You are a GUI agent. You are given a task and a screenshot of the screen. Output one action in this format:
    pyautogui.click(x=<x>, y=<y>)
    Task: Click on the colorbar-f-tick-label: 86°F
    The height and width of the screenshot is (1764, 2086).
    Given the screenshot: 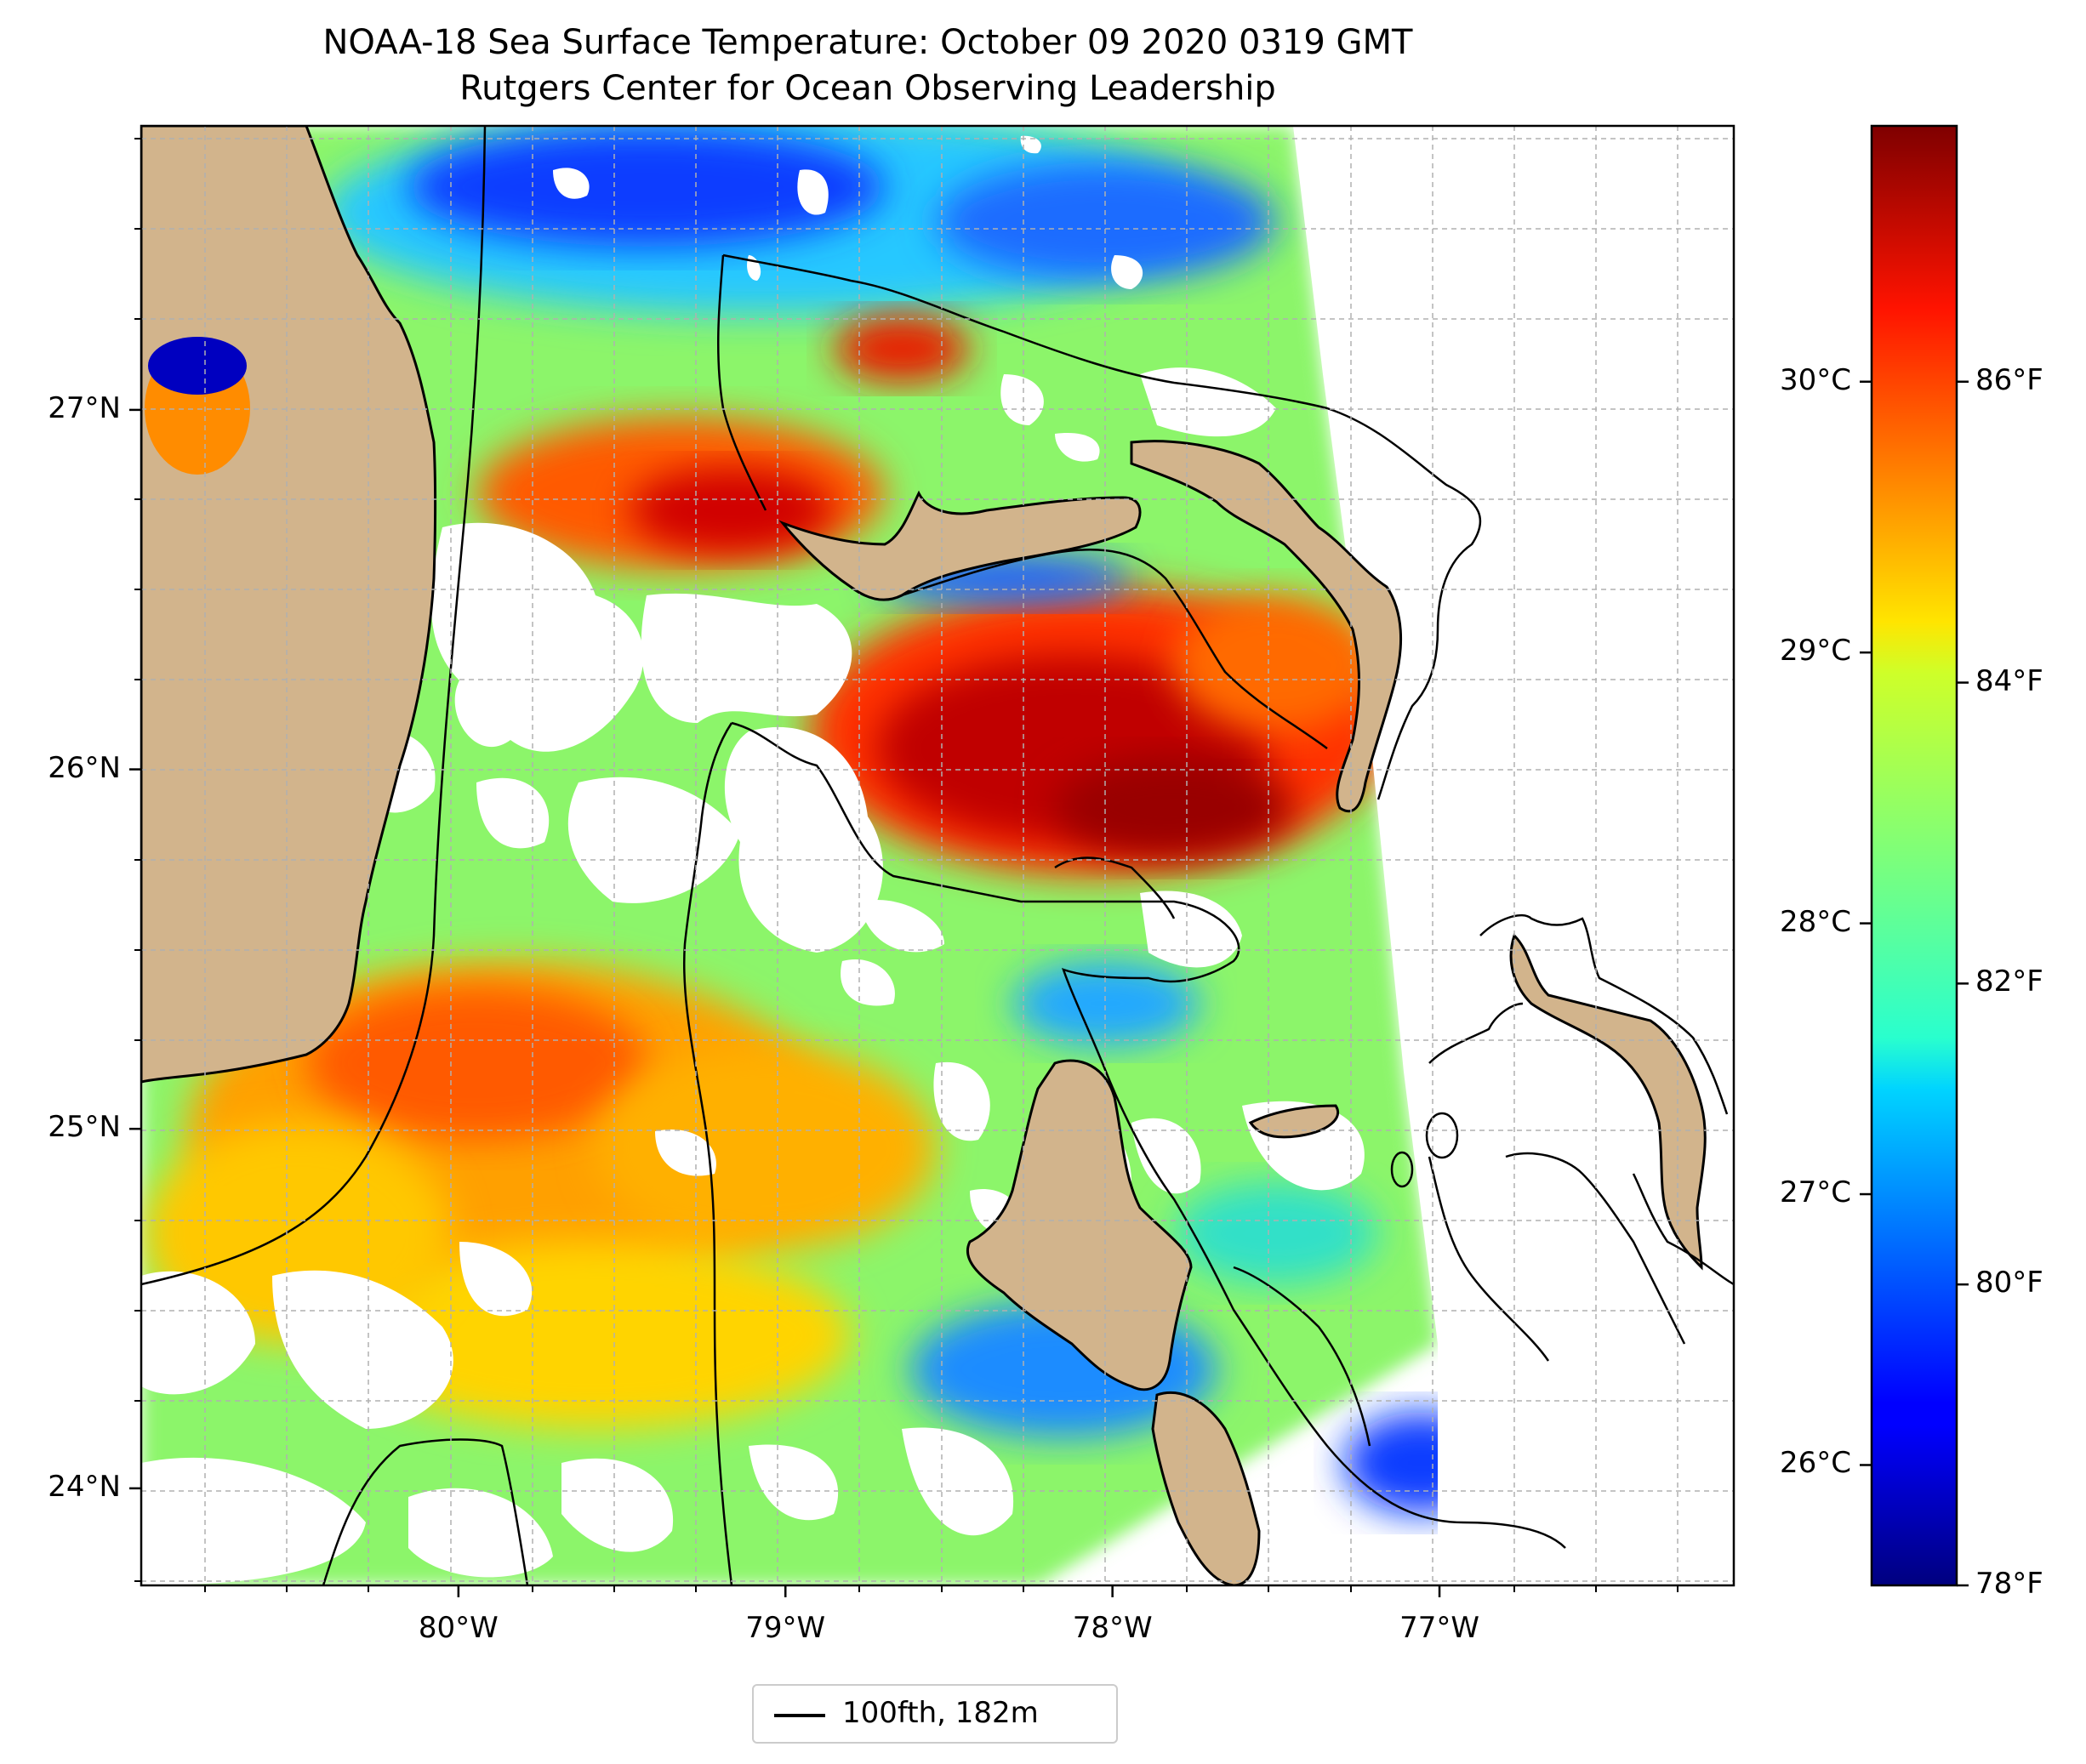 What is the action you would take?
    pyautogui.click(x=2009, y=379)
    